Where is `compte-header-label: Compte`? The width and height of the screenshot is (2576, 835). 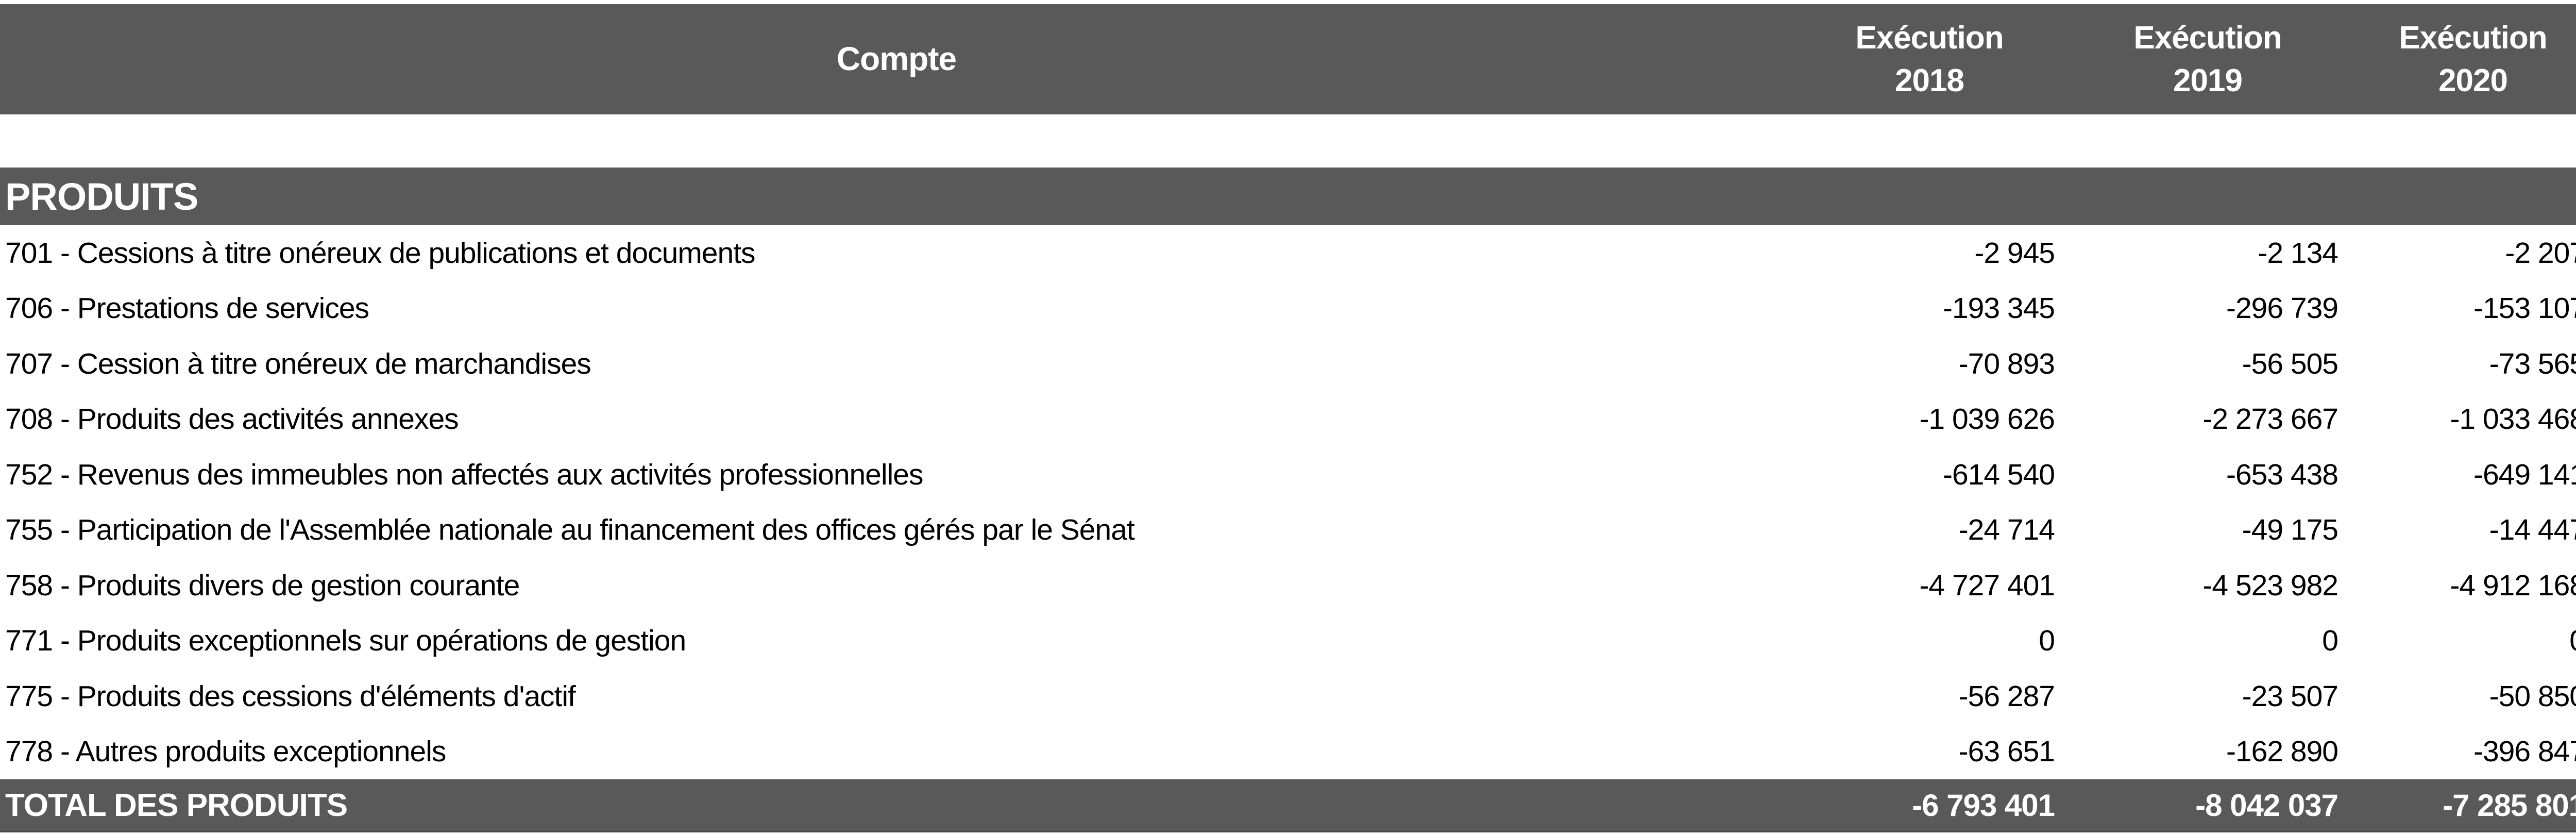
compte-header-label: Compte is located at coordinates (896, 59).